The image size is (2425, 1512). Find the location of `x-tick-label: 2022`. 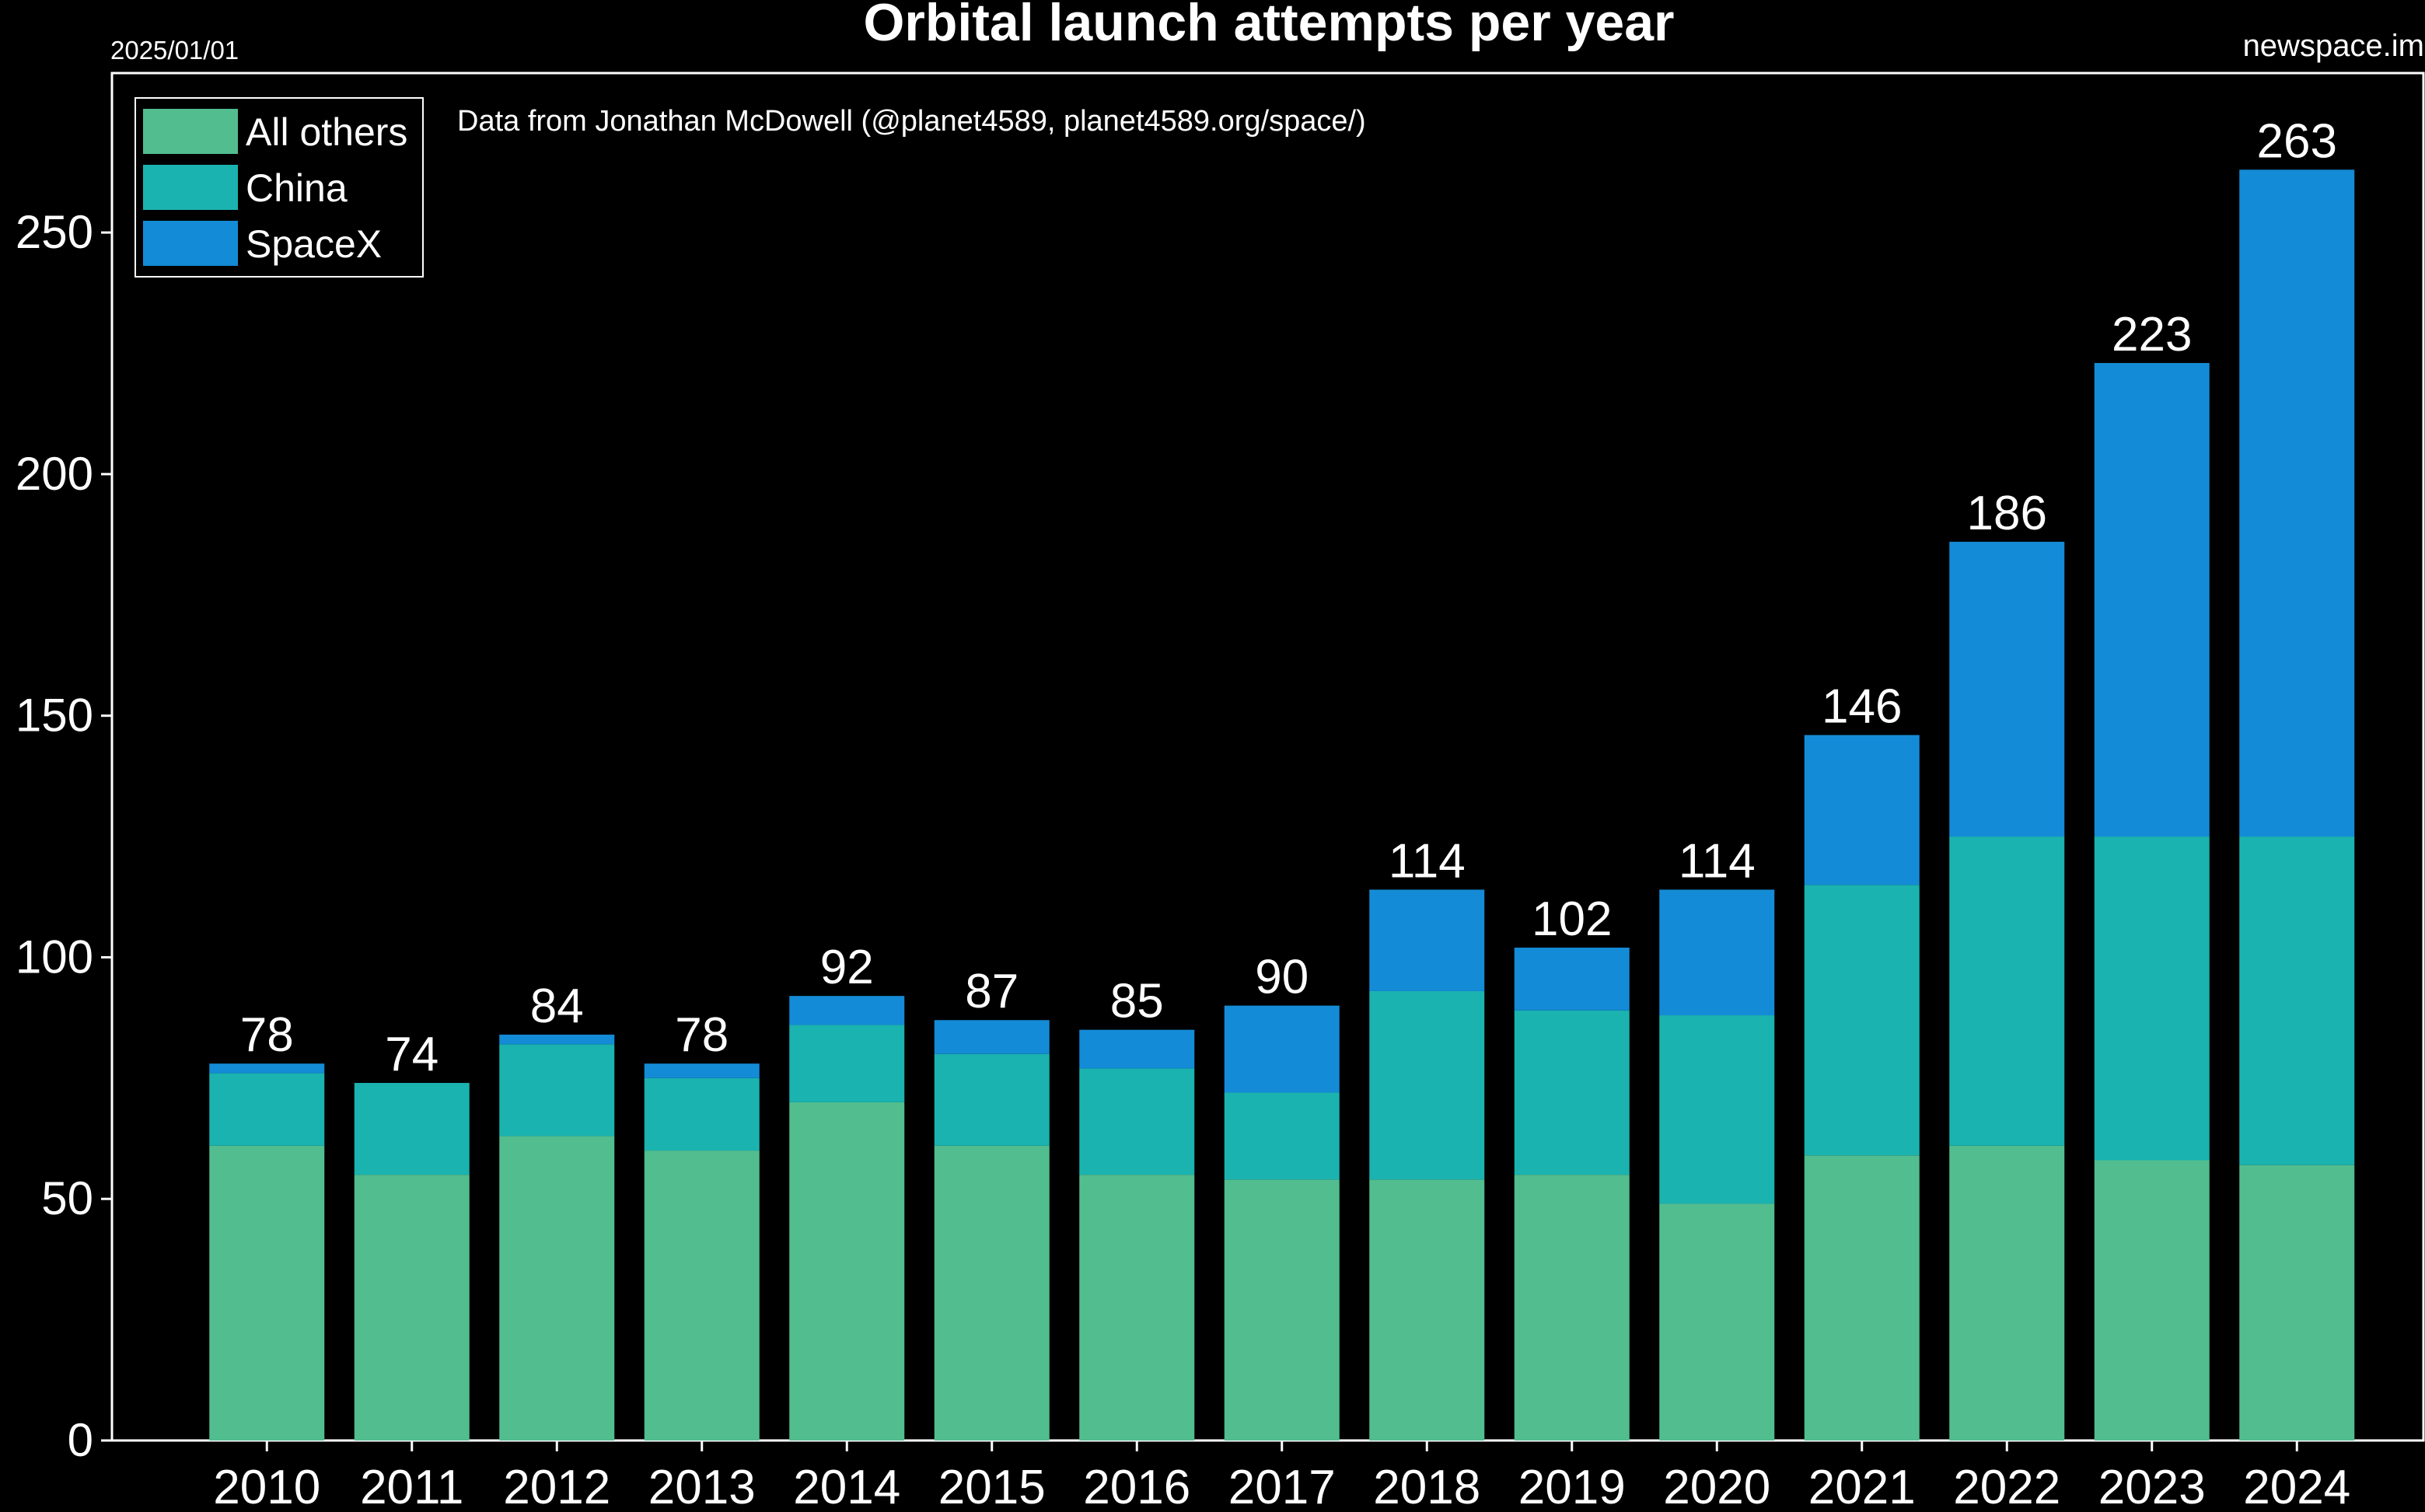

x-tick-label: 2022 is located at coordinates (2006, 1484).